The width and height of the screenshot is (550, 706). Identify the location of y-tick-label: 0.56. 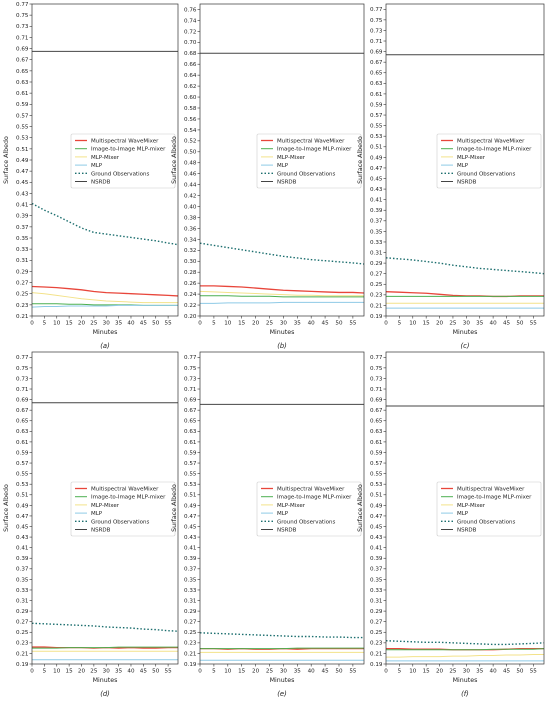
(190, 120).